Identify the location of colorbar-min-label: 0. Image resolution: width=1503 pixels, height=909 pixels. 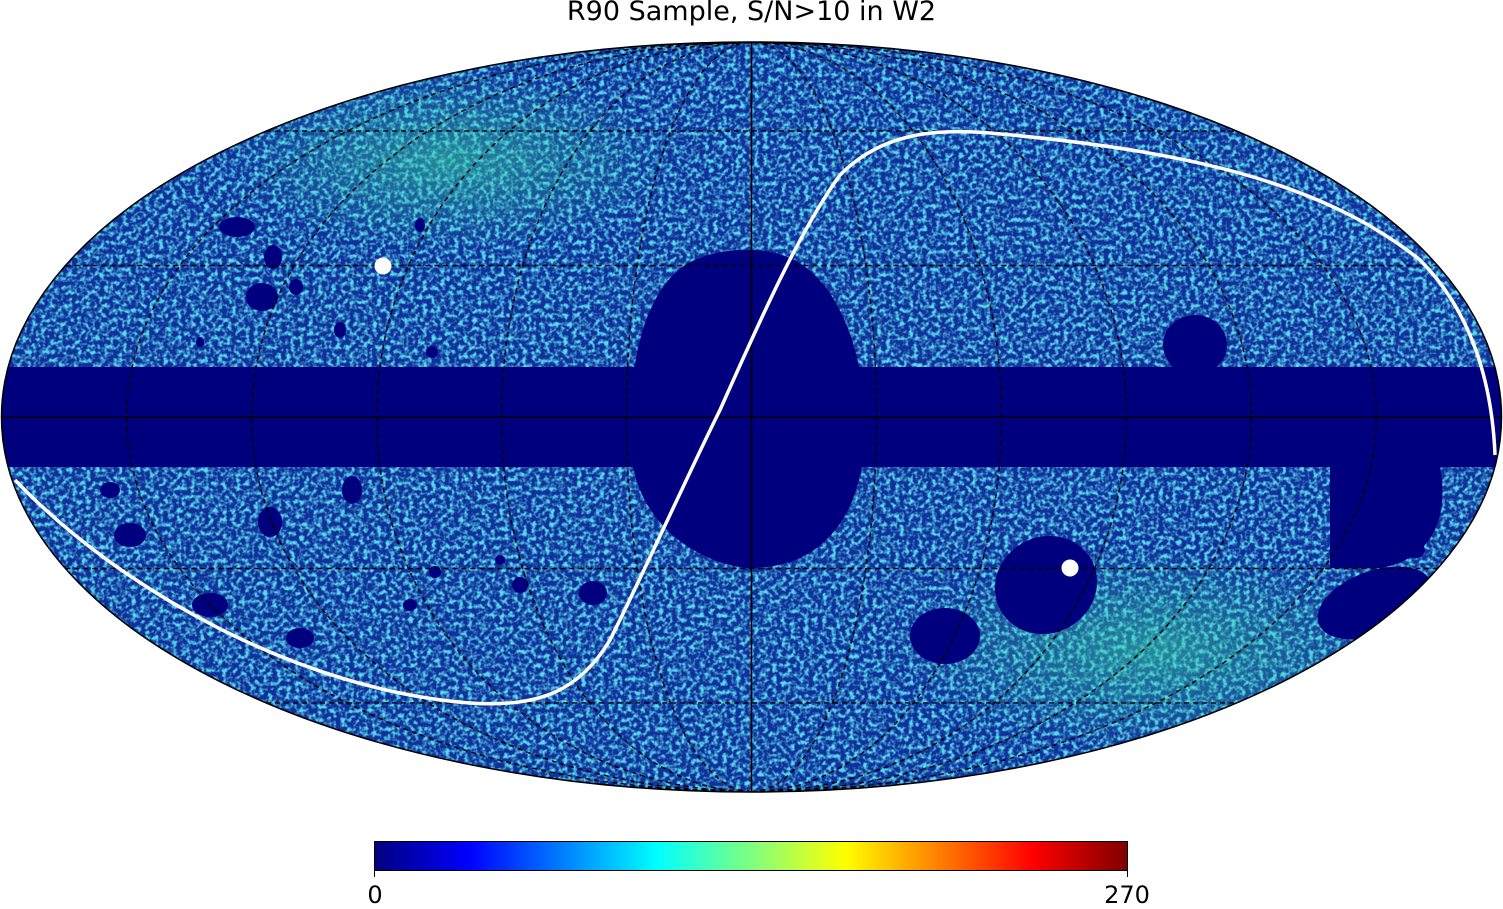
(375, 895).